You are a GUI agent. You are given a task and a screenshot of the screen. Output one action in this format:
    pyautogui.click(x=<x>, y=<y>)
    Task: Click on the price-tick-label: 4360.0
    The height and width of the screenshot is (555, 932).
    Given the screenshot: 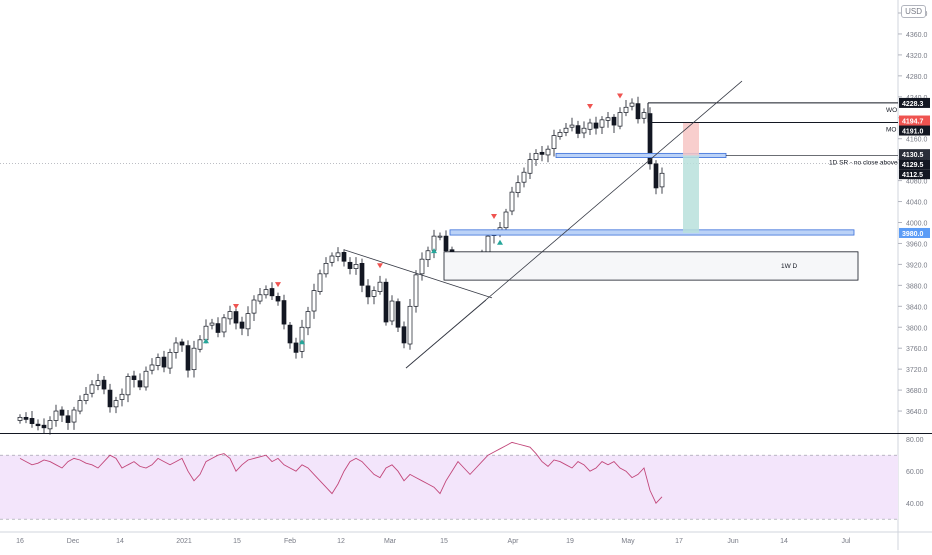 What is the action you would take?
    pyautogui.click(x=917, y=35)
    